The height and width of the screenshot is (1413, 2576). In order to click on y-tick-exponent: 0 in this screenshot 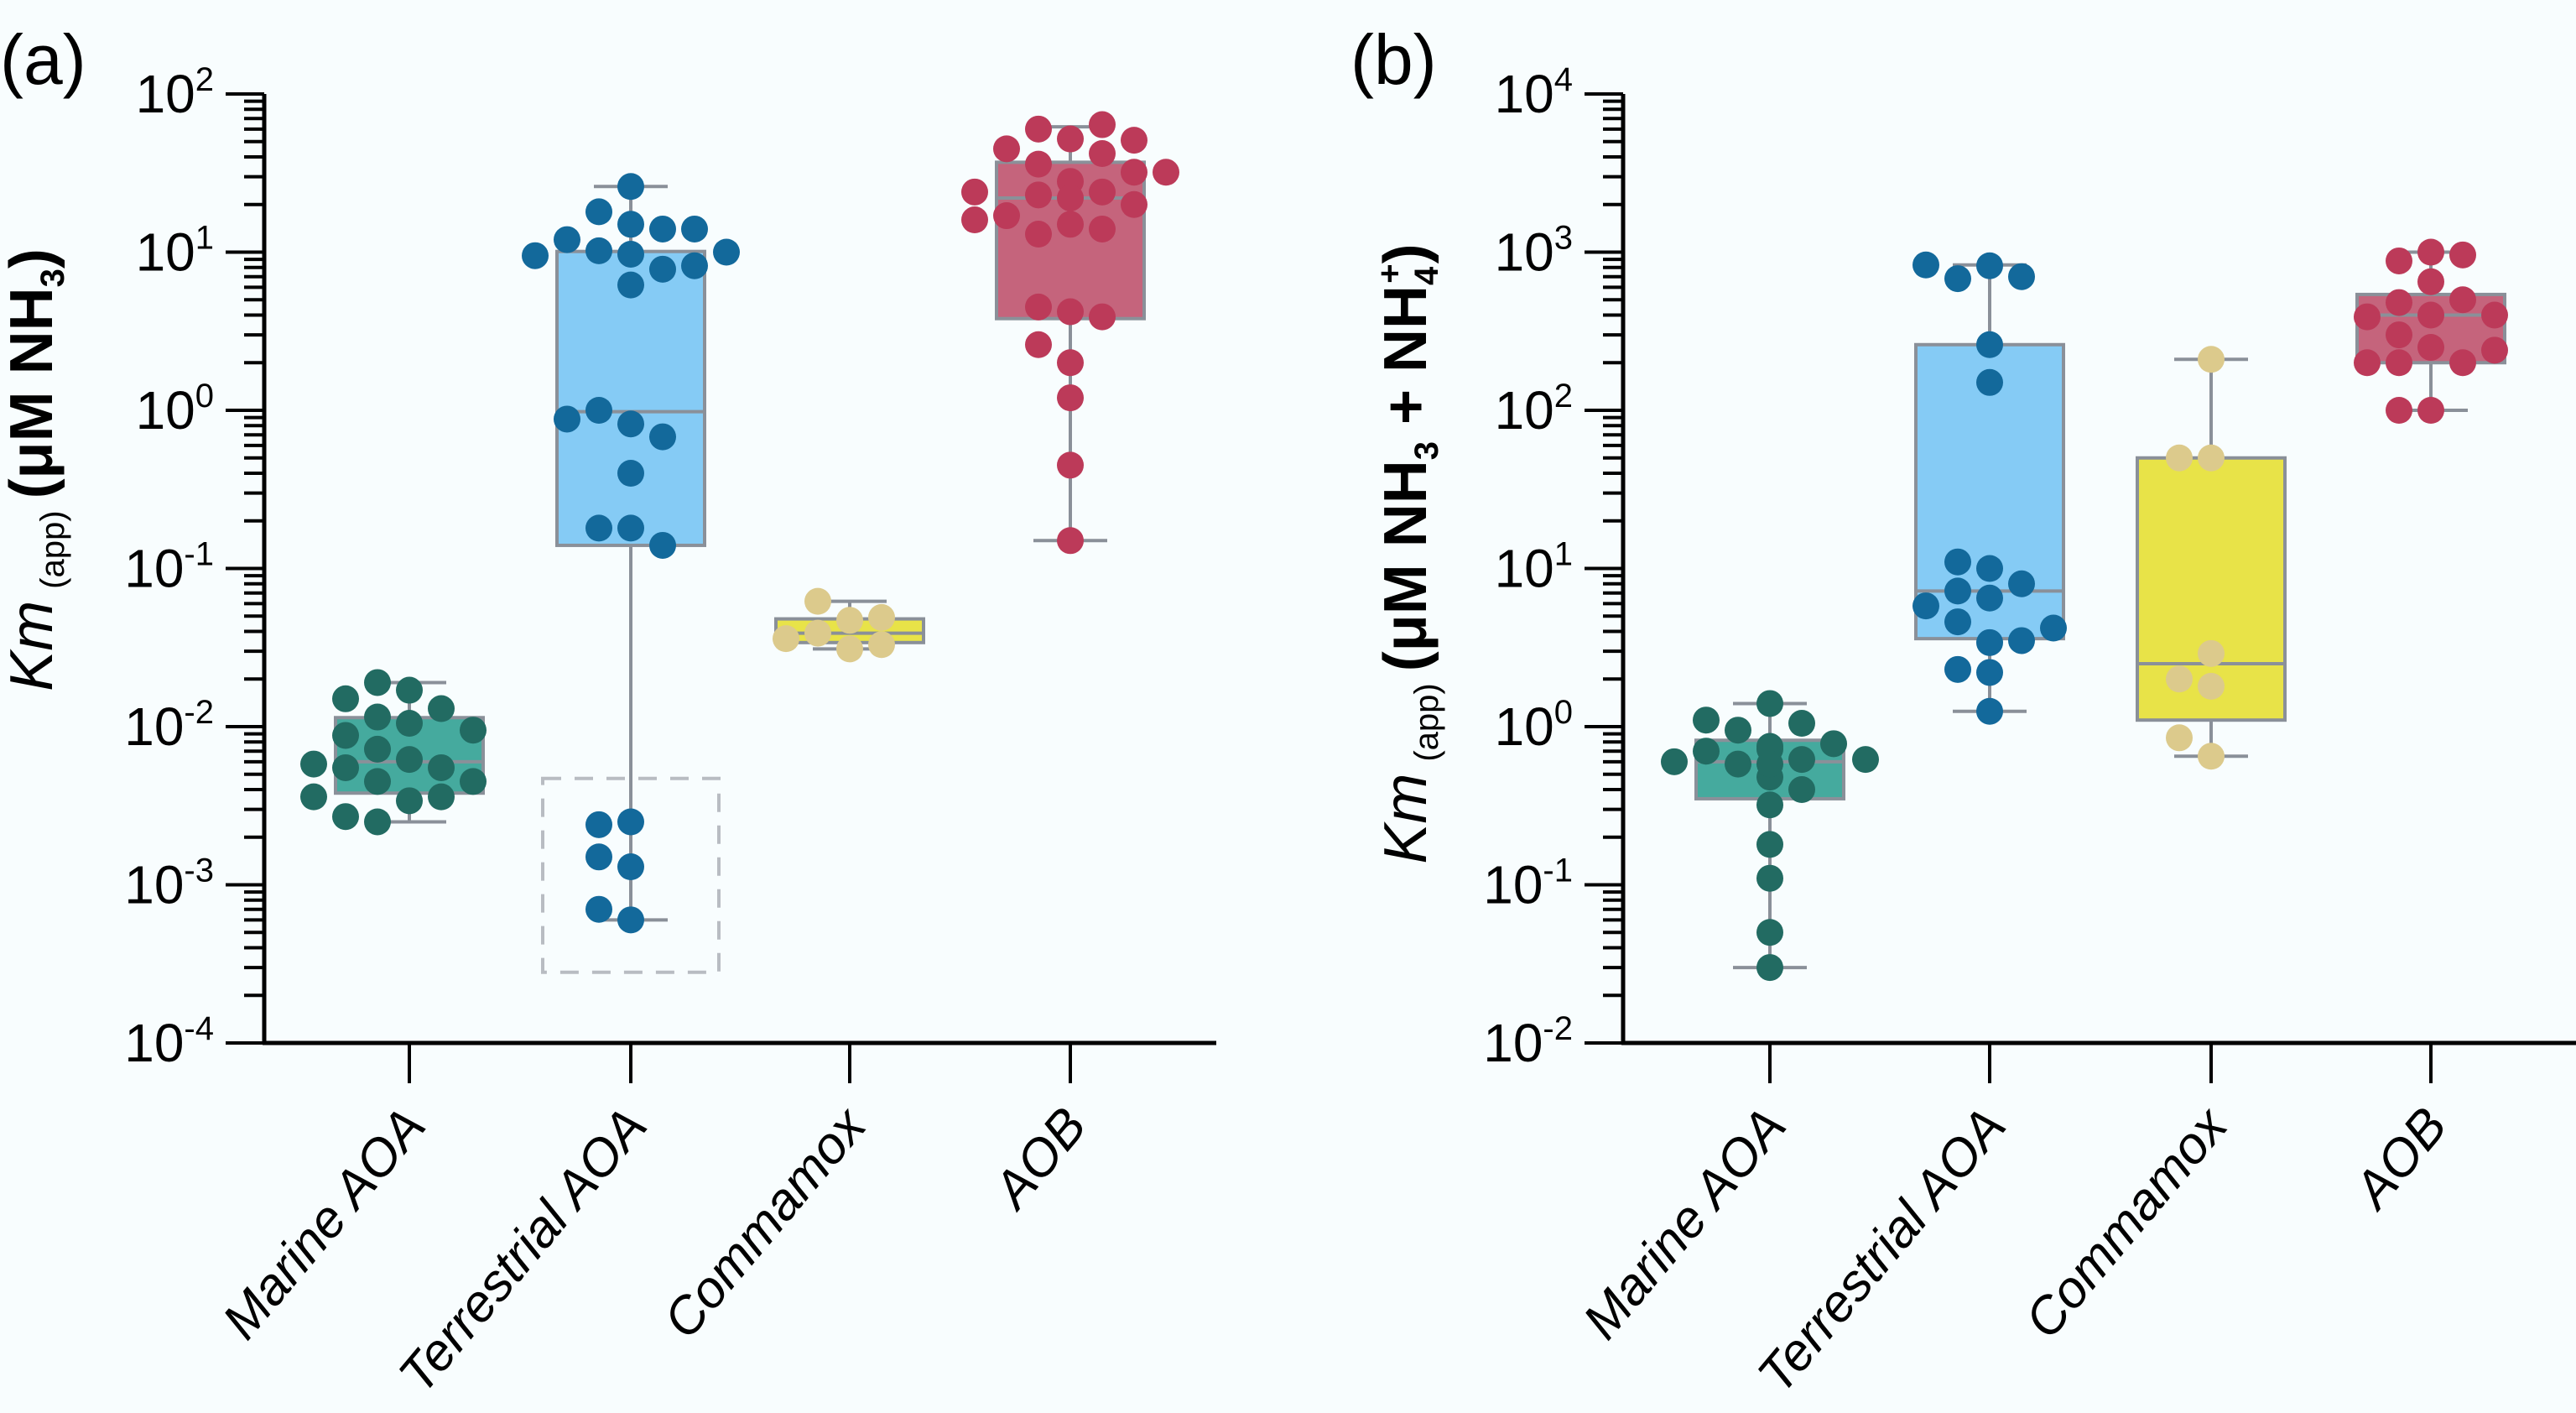, I will do `click(204, 396)`.